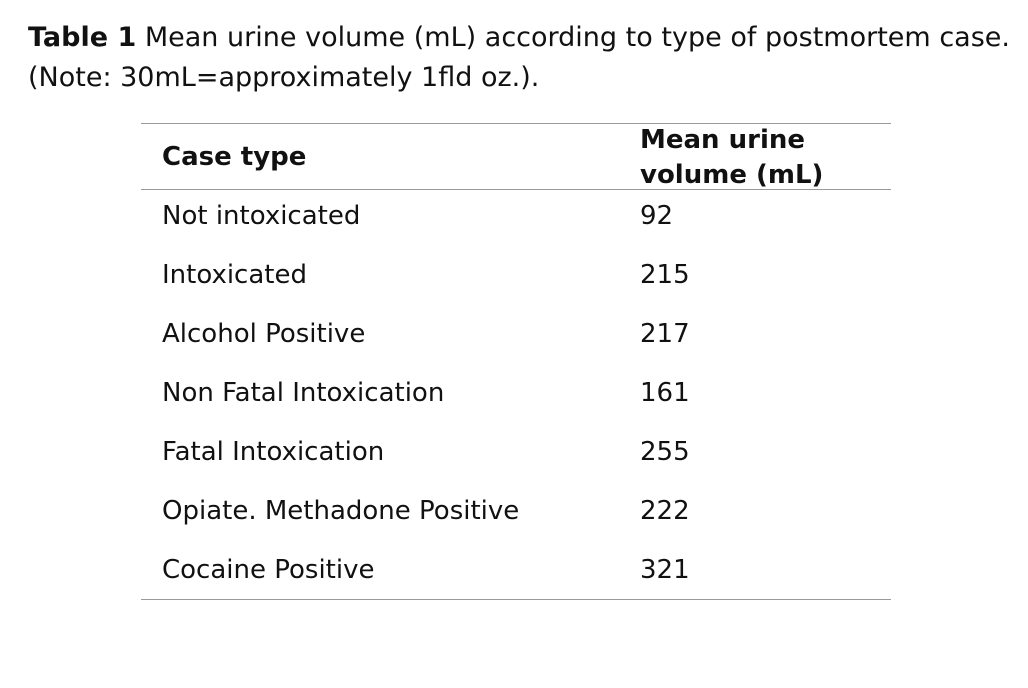 The width and height of the screenshot is (1028, 688). I want to click on caption-word: Mean, so click(181, 37).